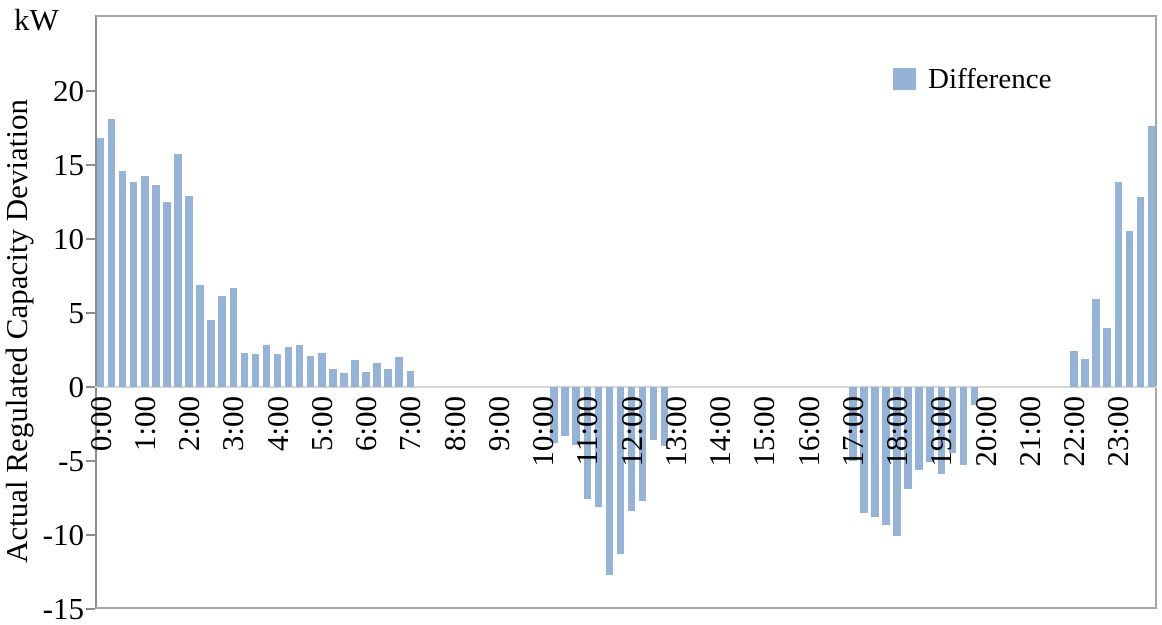  What do you see at coordinates (100, 262) in the screenshot?
I see `bar-0:00` at bounding box center [100, 262].